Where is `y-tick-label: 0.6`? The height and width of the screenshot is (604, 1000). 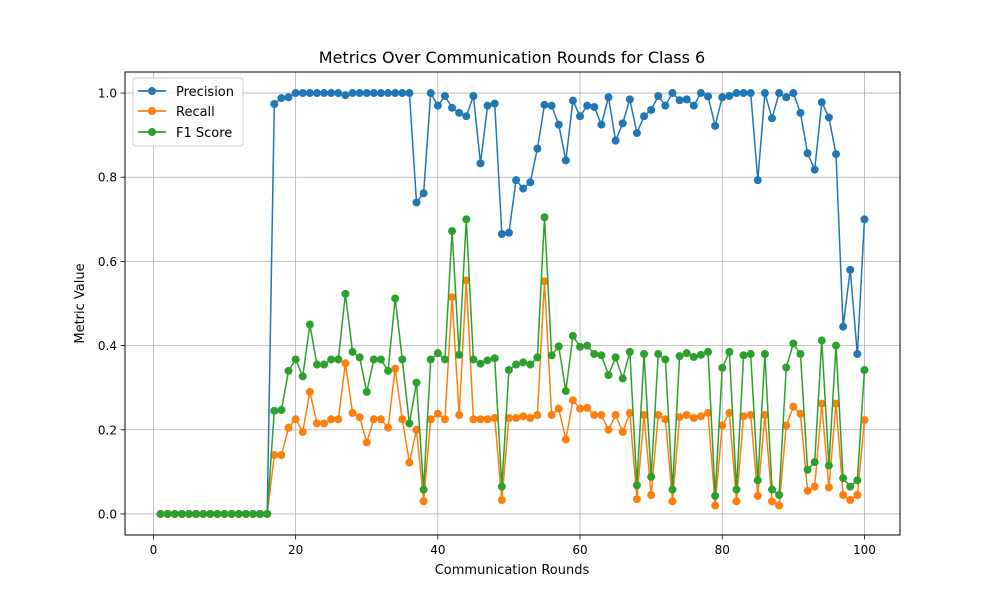
y-tick-label: 0.6 is located at coordinates (107, 262).